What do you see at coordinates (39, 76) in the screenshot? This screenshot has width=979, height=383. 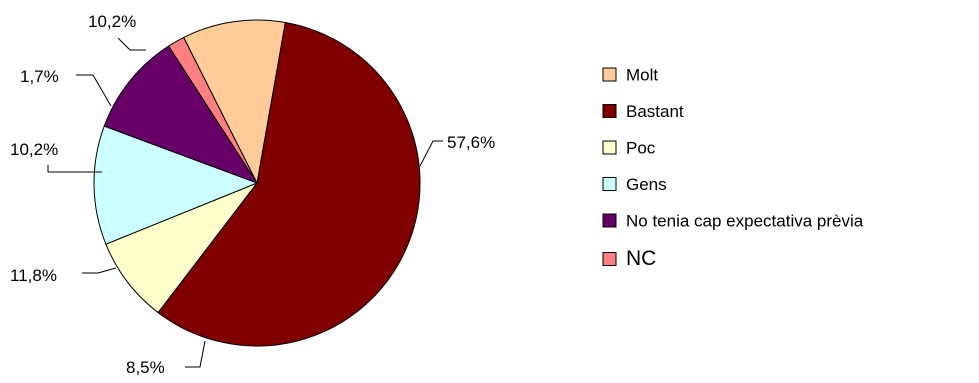 I see `data-label-nc: 1,7%` at bounding box center [39, 76].